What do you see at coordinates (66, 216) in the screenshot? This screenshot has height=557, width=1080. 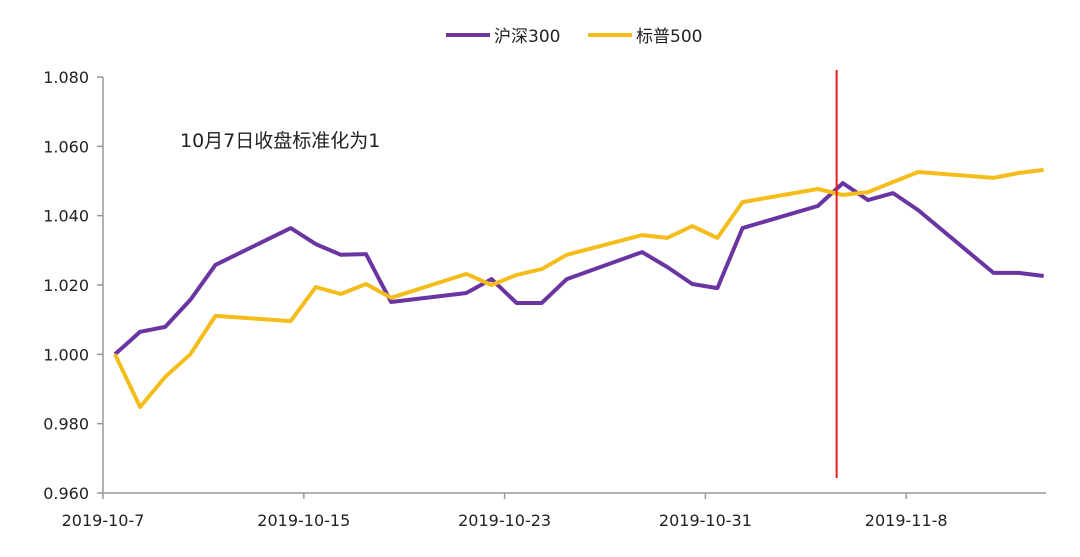 I see `y-tick-label: 1.040` at bounding box center [66, 216].